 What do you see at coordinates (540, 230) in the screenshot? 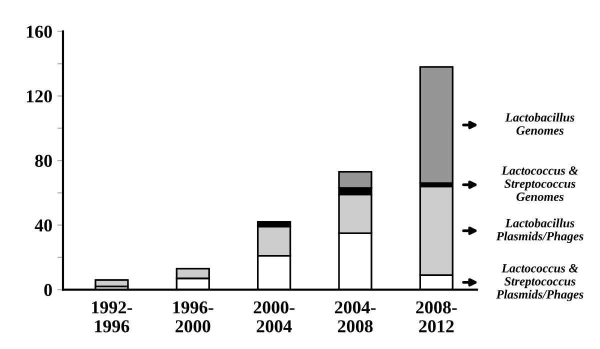
I see `text: Lactobacillus Plasmids/Phages` at bounding box center [540, 230].